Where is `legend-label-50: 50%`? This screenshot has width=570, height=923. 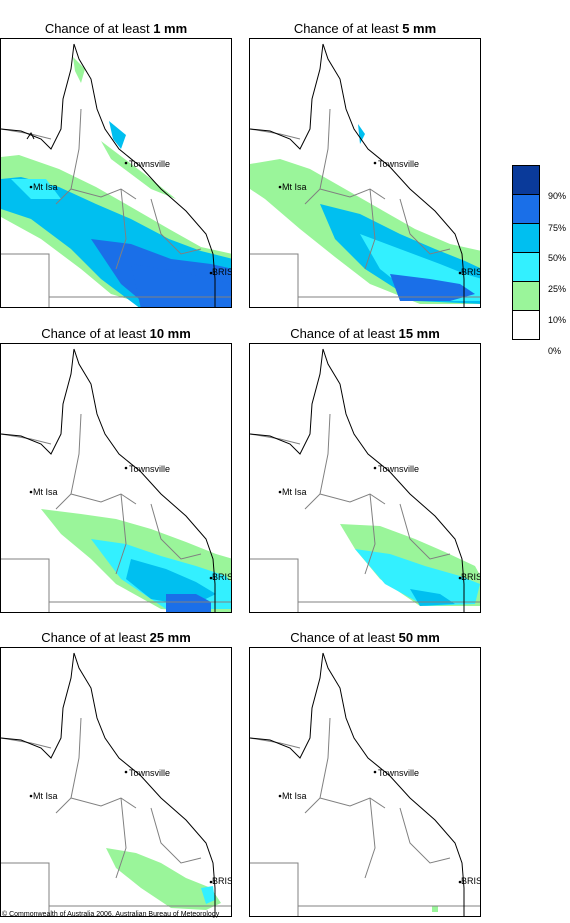
legend-label-50: 50% is located at coordinates (557, 258).